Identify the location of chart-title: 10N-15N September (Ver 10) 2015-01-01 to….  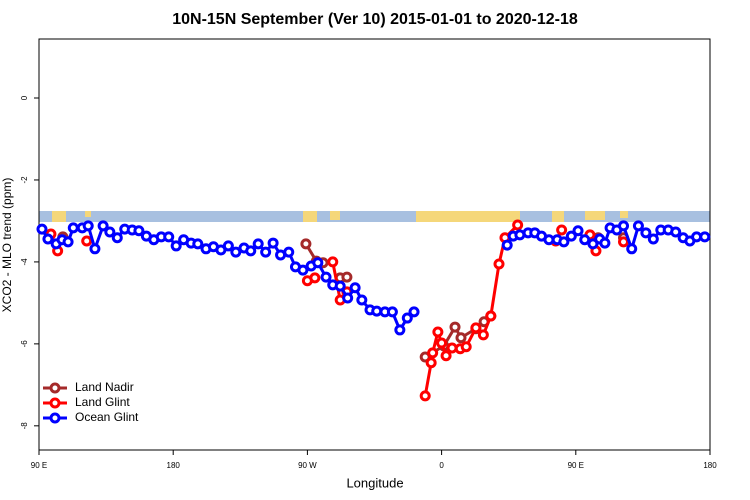
(375, 19).